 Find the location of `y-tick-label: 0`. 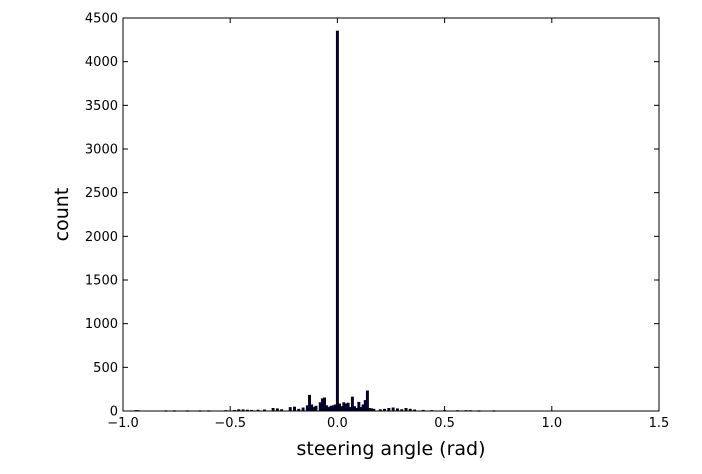

y-tick-label: 0 is located at coordinates (114, 412).